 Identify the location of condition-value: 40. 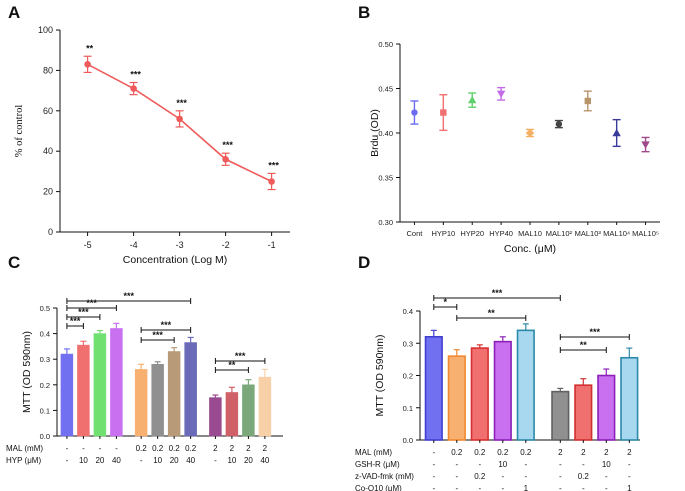
(116, 460).